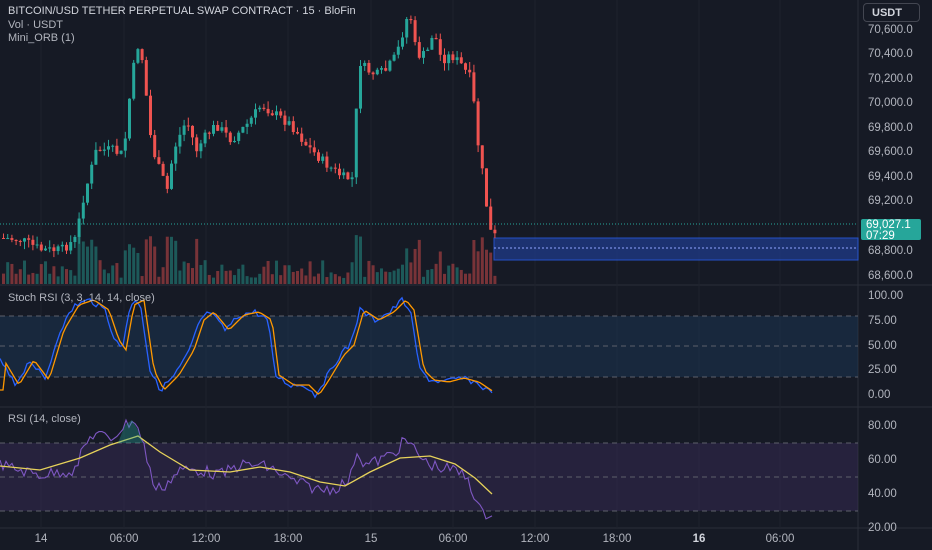 This screenshot has width=932, height=550. I want to click on currency-select-button: USDT, so click(891, 12).